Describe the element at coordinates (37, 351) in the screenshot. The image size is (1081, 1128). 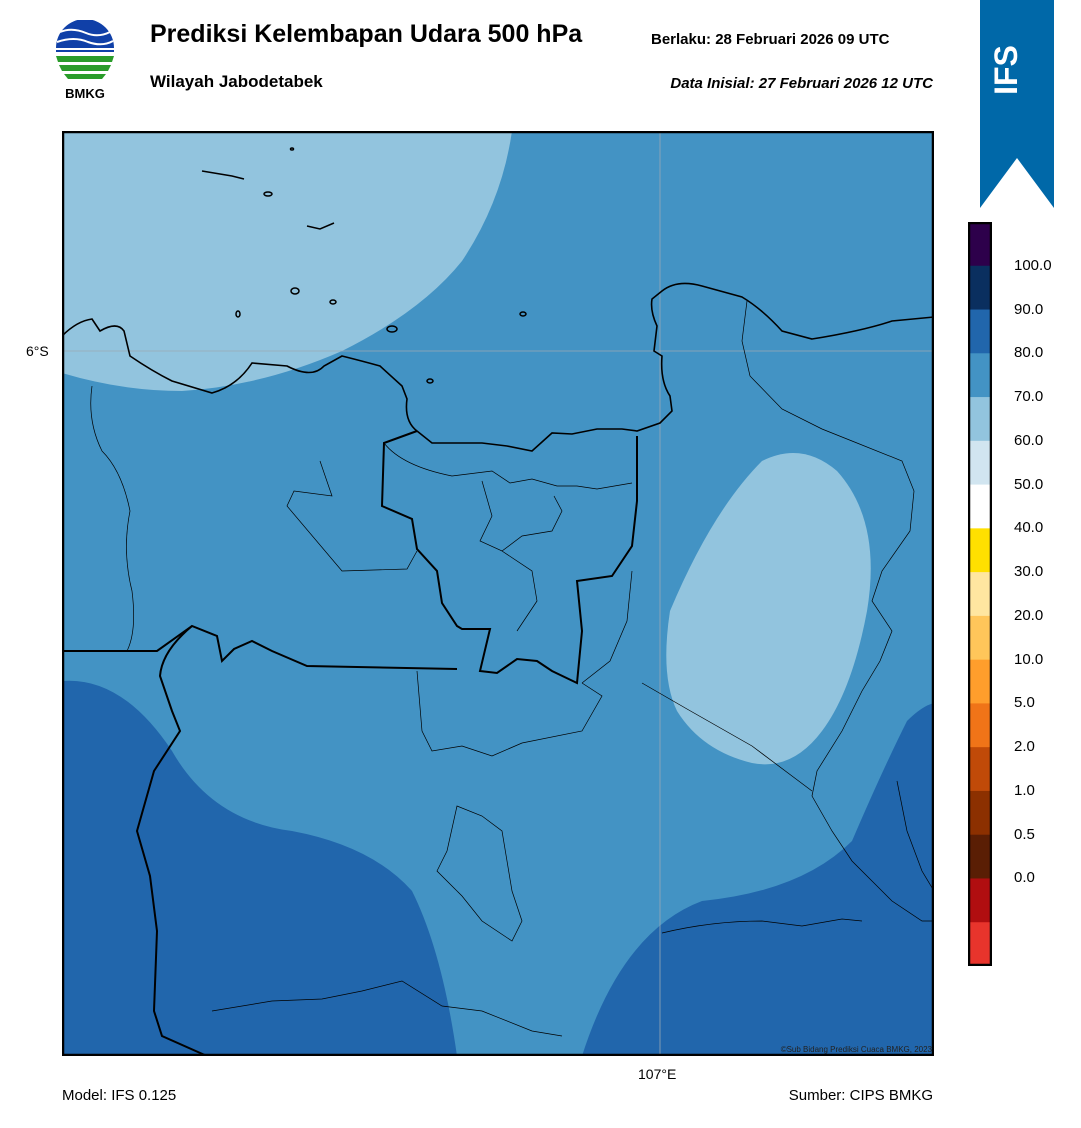
I see `lat-label: 6°S` at that location.